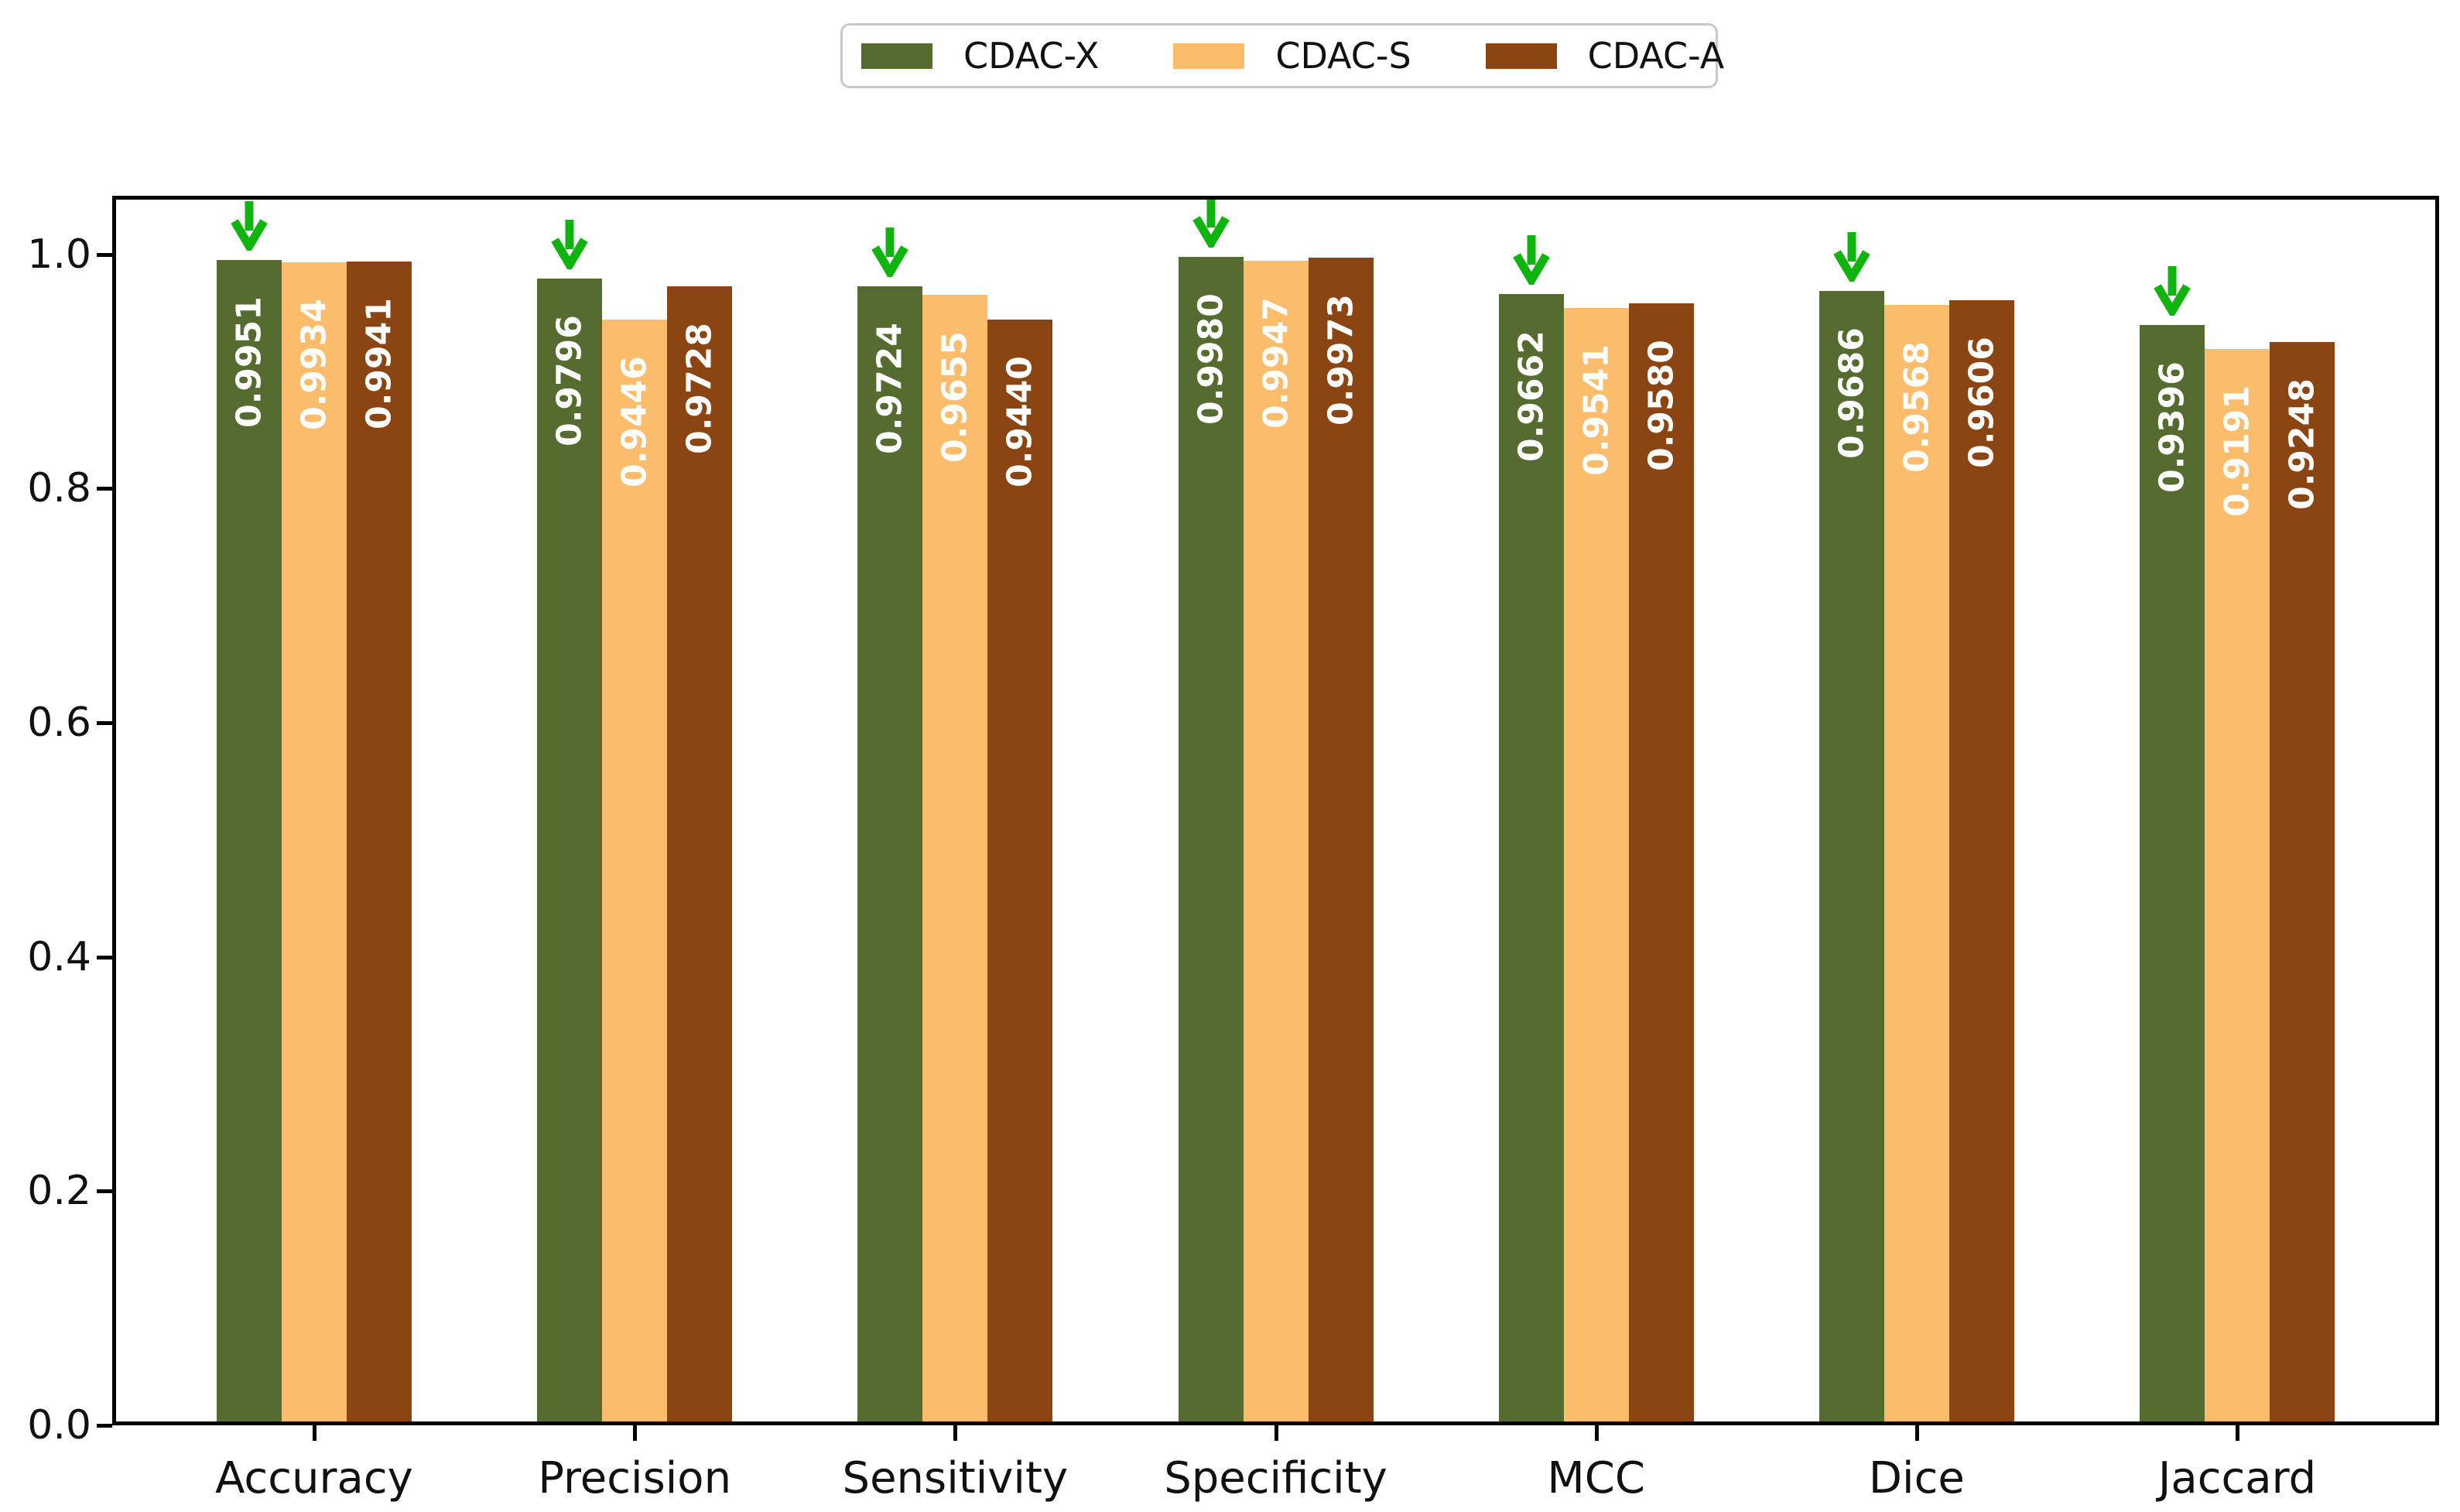 The height and width of the screenshot is (1512, 2460). What do you see at coordinates (1209, 56) in the screenshot?
I see `legend-swatch-cdac-s` at bounding box center [1209, 56].